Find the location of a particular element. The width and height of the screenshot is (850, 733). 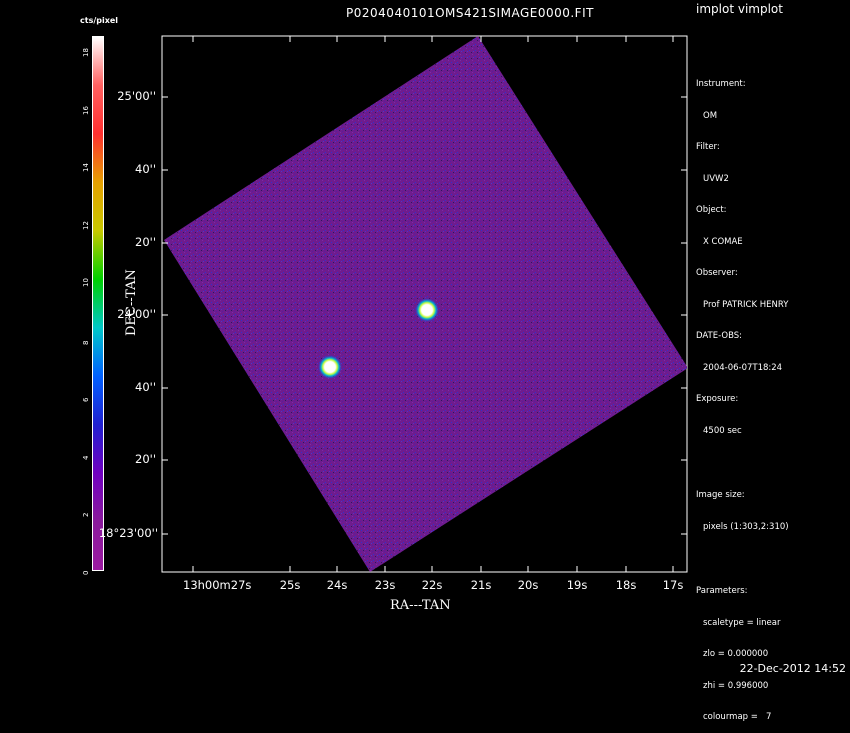

x-tick-label: 19s is located at coordinates (577, 585).